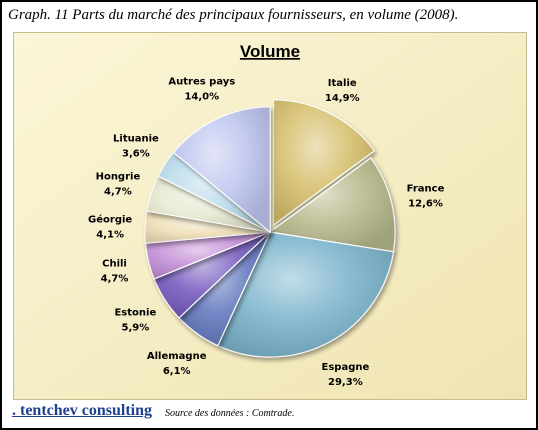 The width and height of the screenshot is (538, 430). I want to click on source-note: Source des données : Comtrade., so click(230, 413).